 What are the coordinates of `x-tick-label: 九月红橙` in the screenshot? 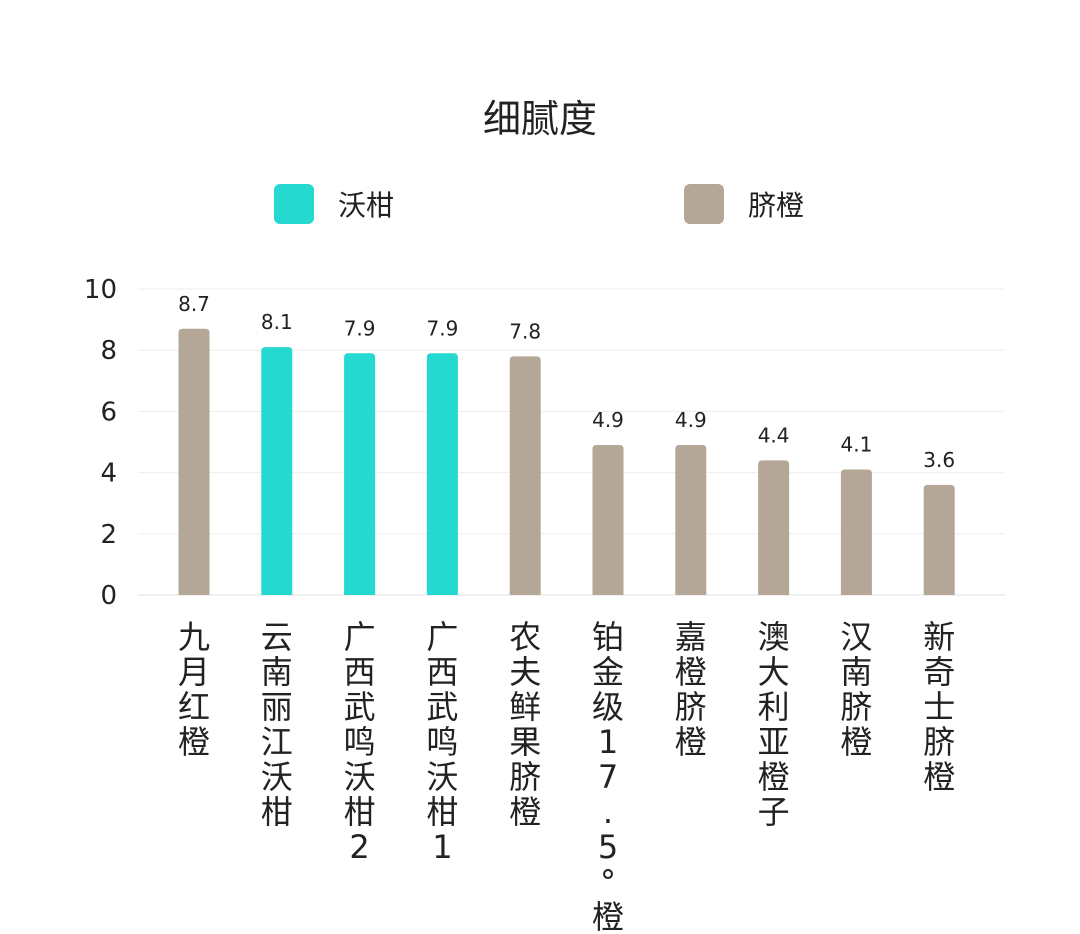 It's located at (194, 689).